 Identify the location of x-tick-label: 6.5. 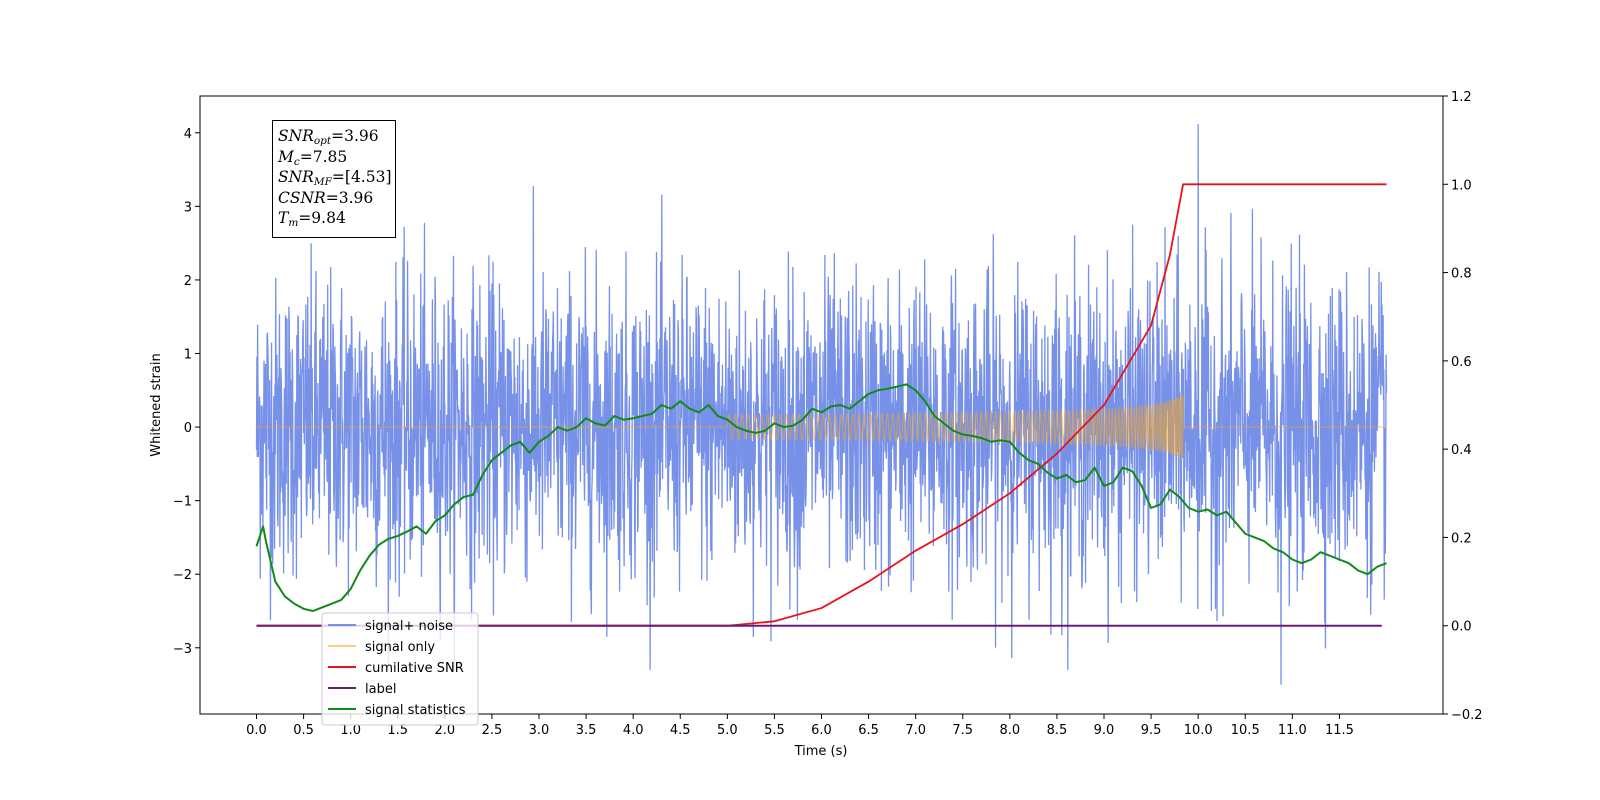
(868, 730).